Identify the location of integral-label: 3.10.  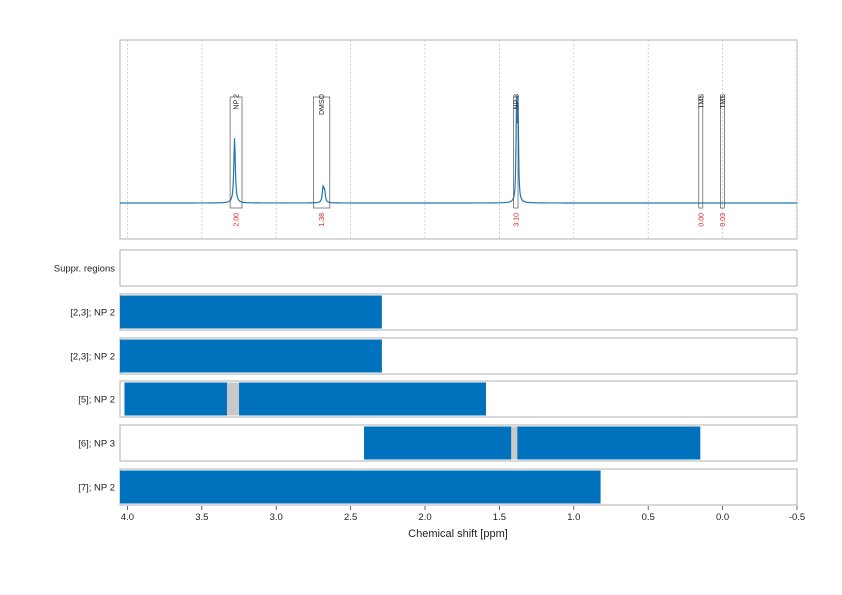
(516, 220).